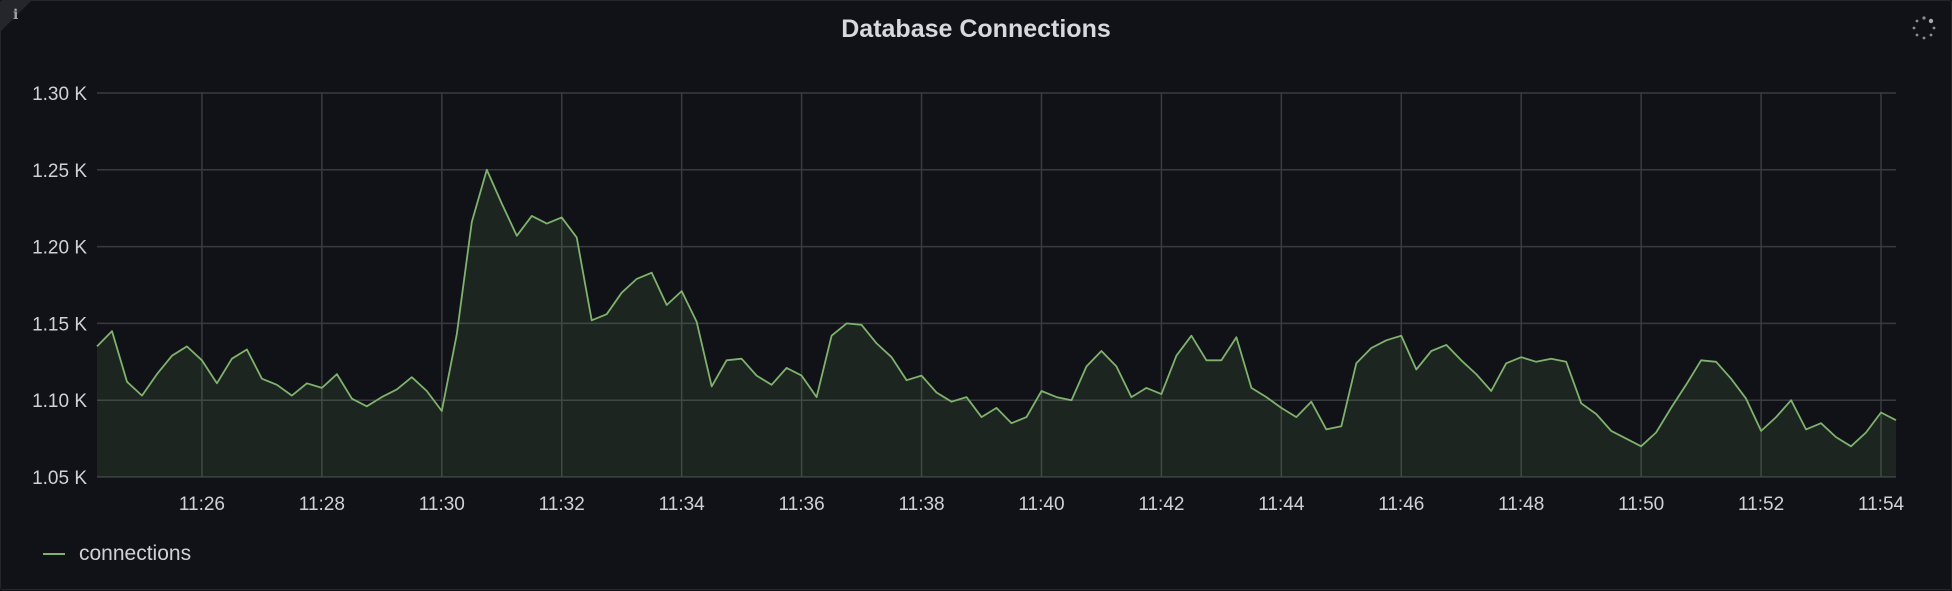 The image size is (1952, 591). I want to click on x-tick-label: 11:52, so click(1761, 504).